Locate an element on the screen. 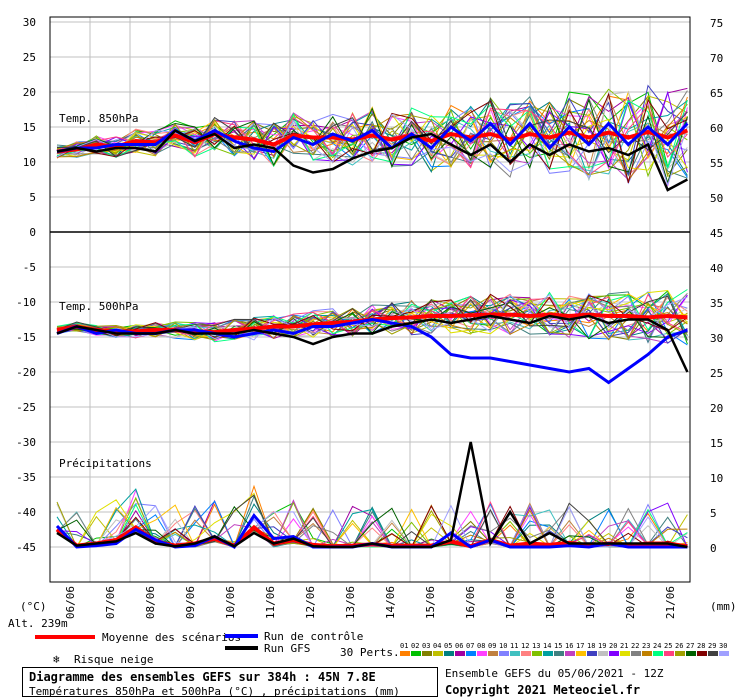 The height and width of the screenshot is (700, 740). x-tick-label: 20/06 is located at coordinates (630, 602).